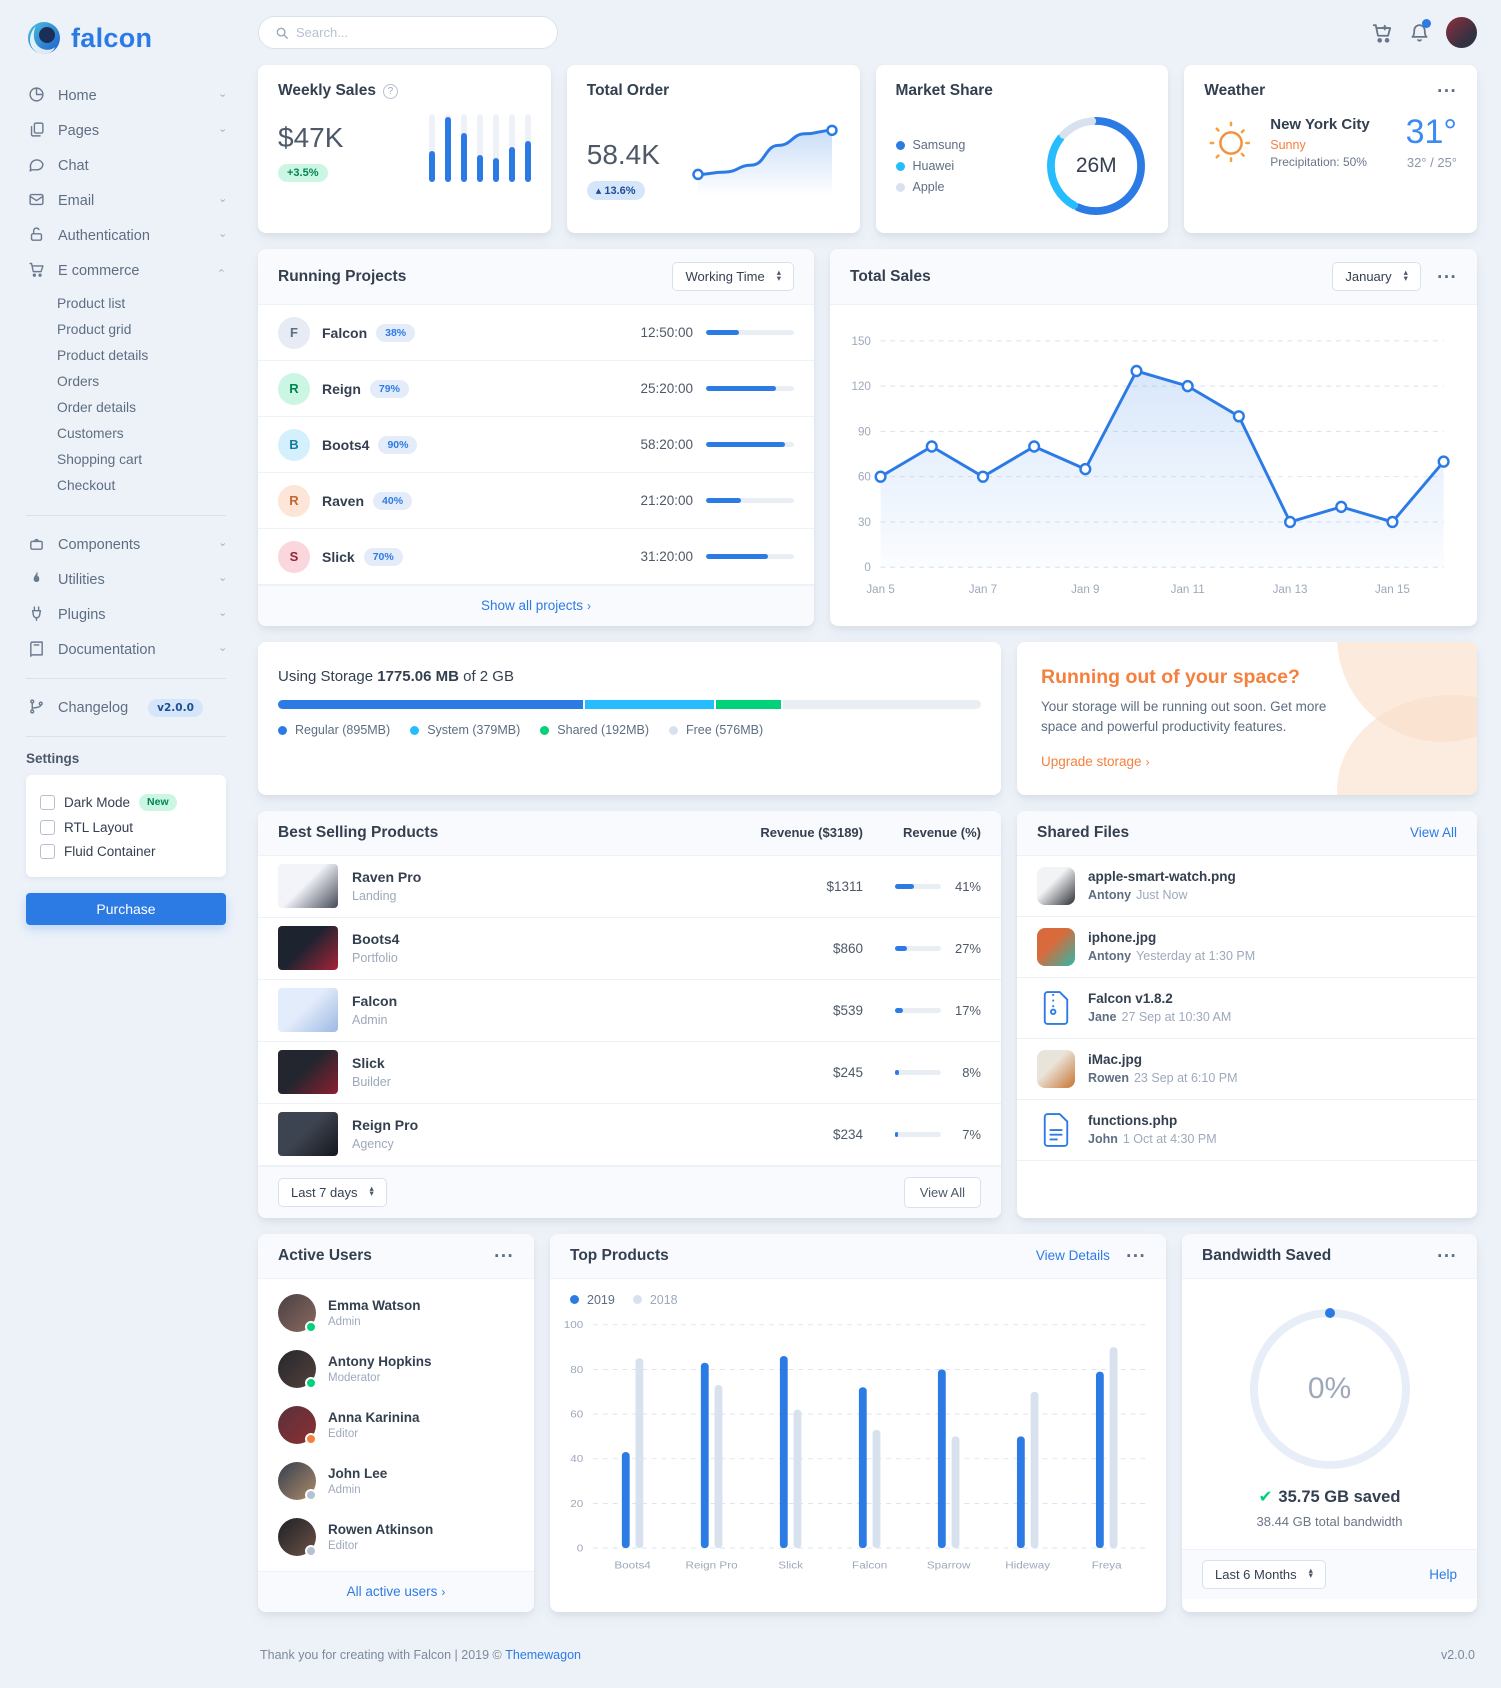  I want to click on top-products-title: Top Products, so click(619, 1255).